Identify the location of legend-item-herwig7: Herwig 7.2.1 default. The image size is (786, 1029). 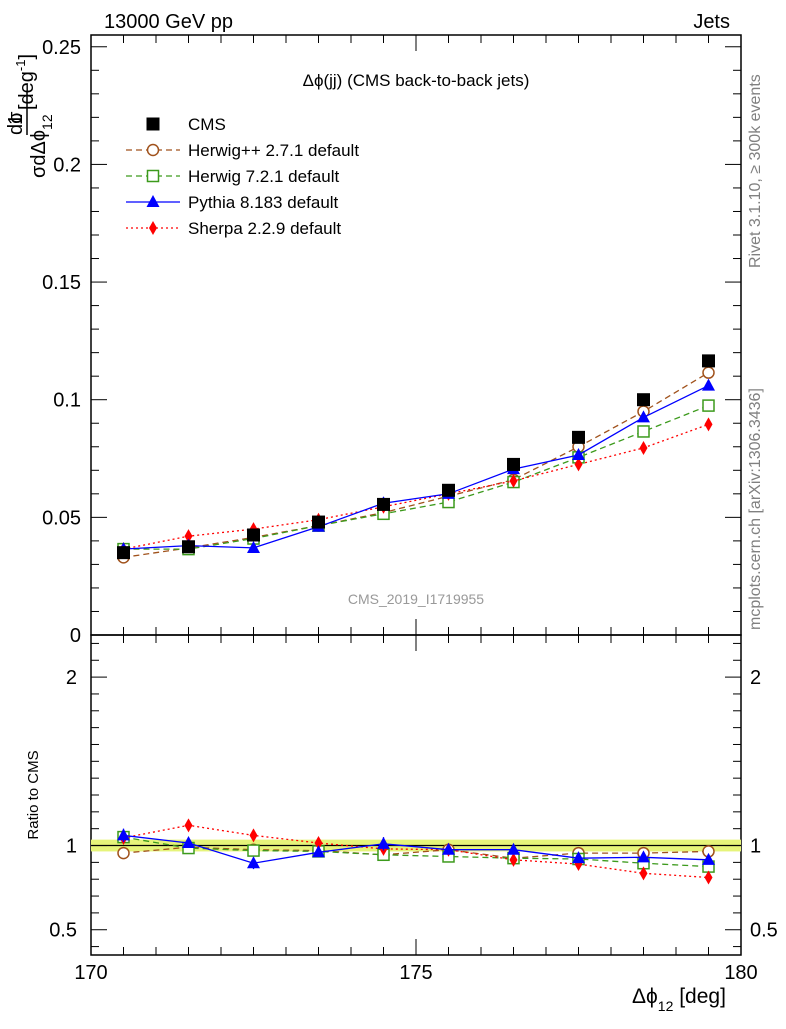
(232, 176).